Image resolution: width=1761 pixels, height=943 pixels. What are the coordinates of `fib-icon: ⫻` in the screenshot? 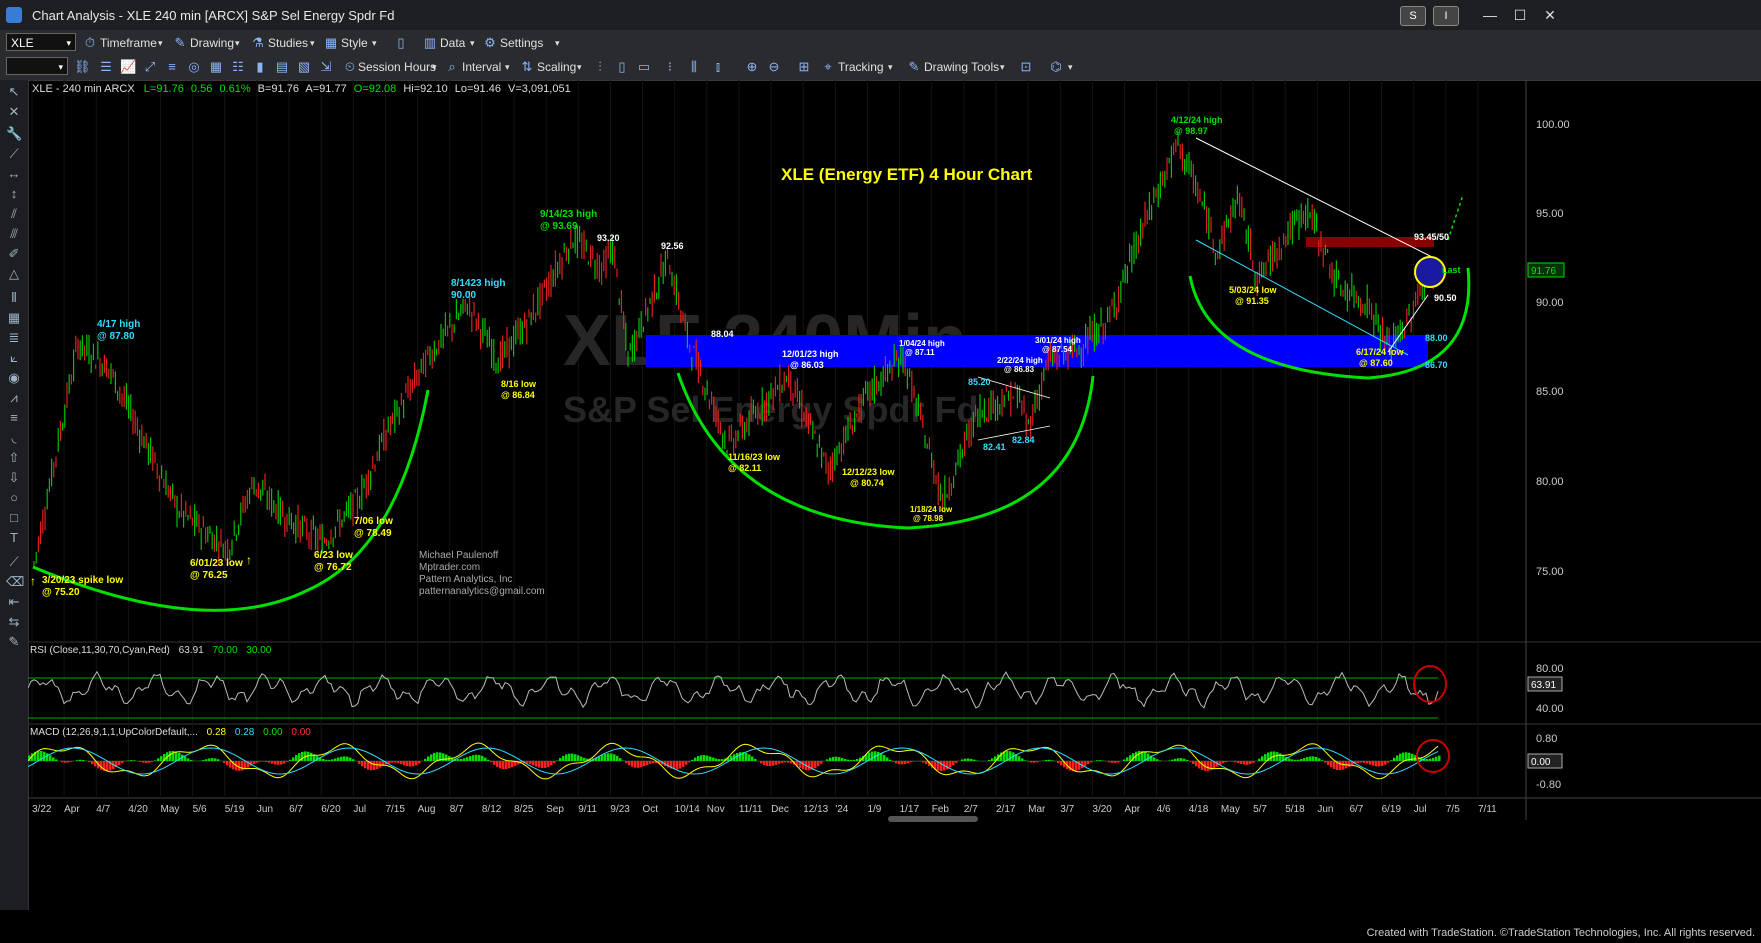 It's located at (14, 233).